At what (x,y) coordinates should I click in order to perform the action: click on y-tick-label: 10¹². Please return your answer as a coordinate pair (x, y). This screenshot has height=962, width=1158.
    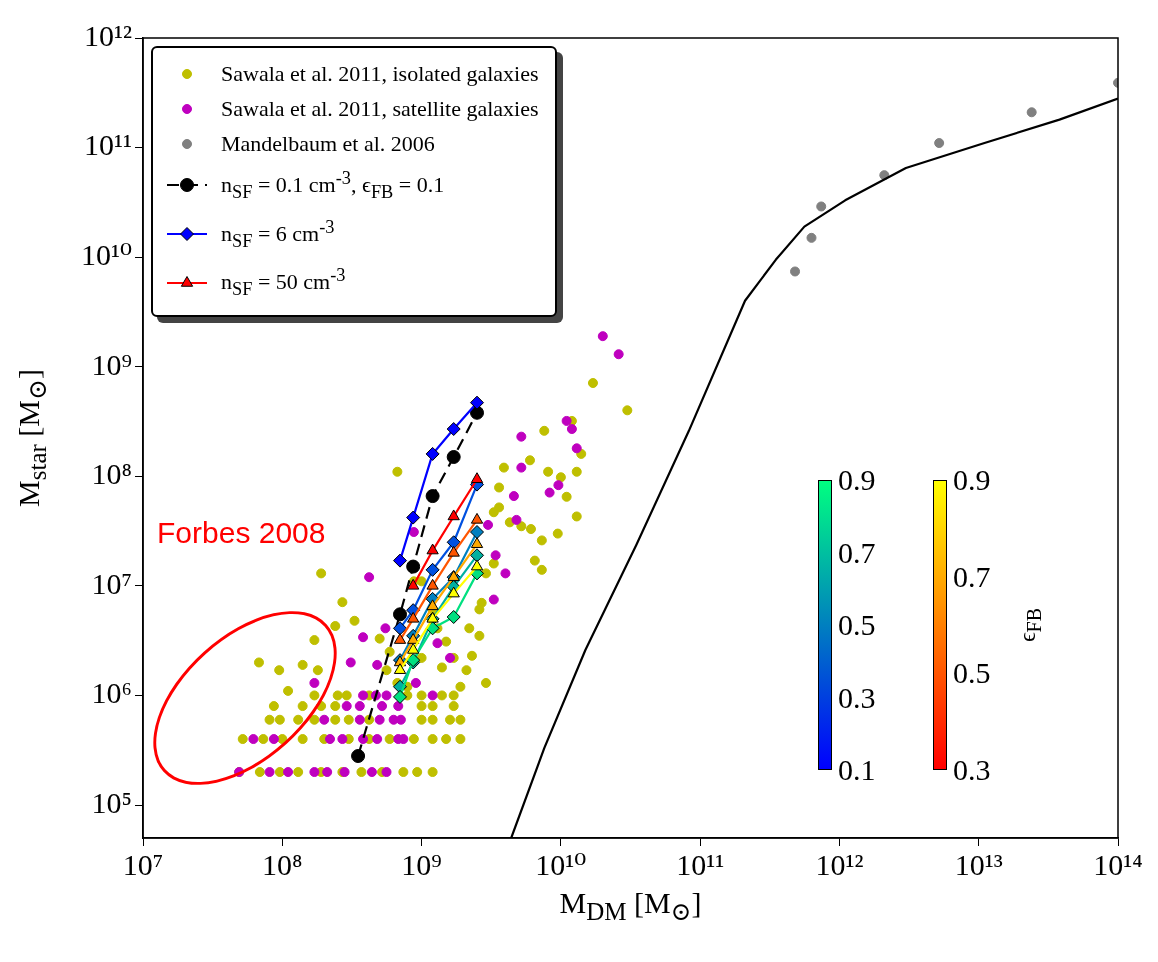
    Looking at the image, I should click on (108, 35).